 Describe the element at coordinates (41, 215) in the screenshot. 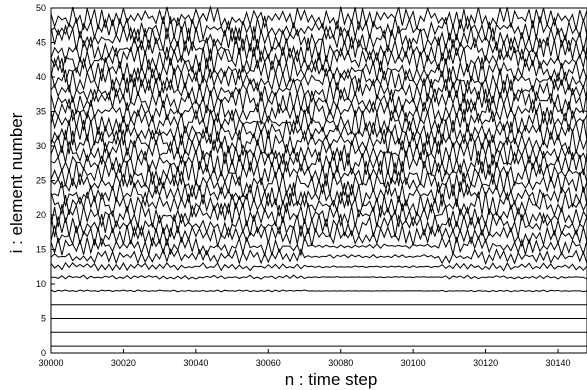

I see `y-tick-label: 20` at that location.